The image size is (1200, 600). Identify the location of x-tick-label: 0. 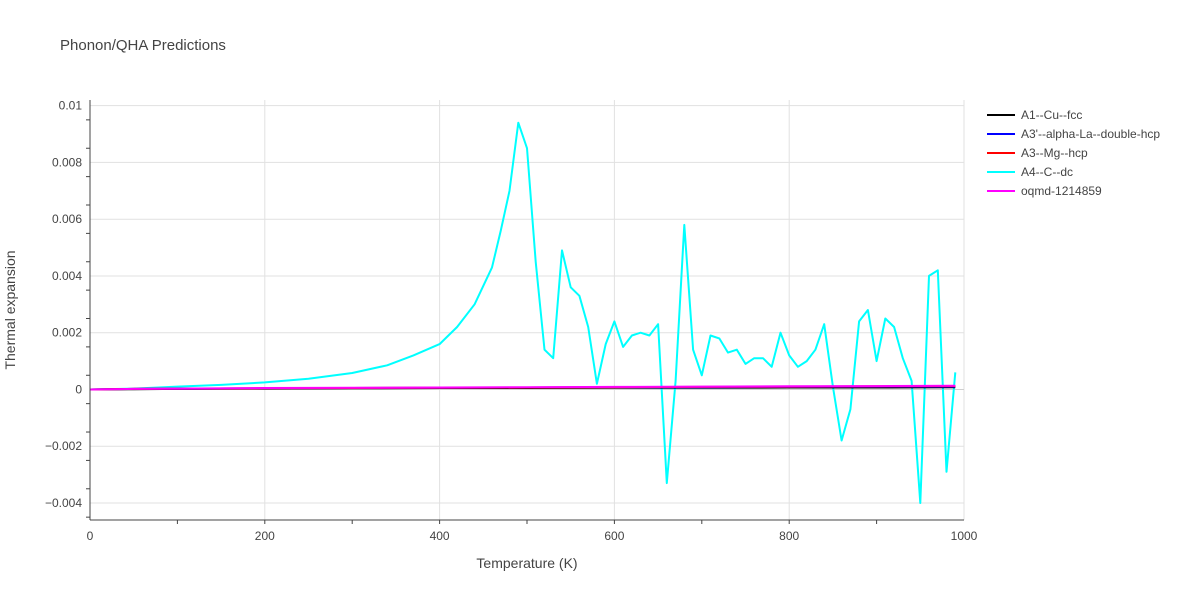
(90, 536).